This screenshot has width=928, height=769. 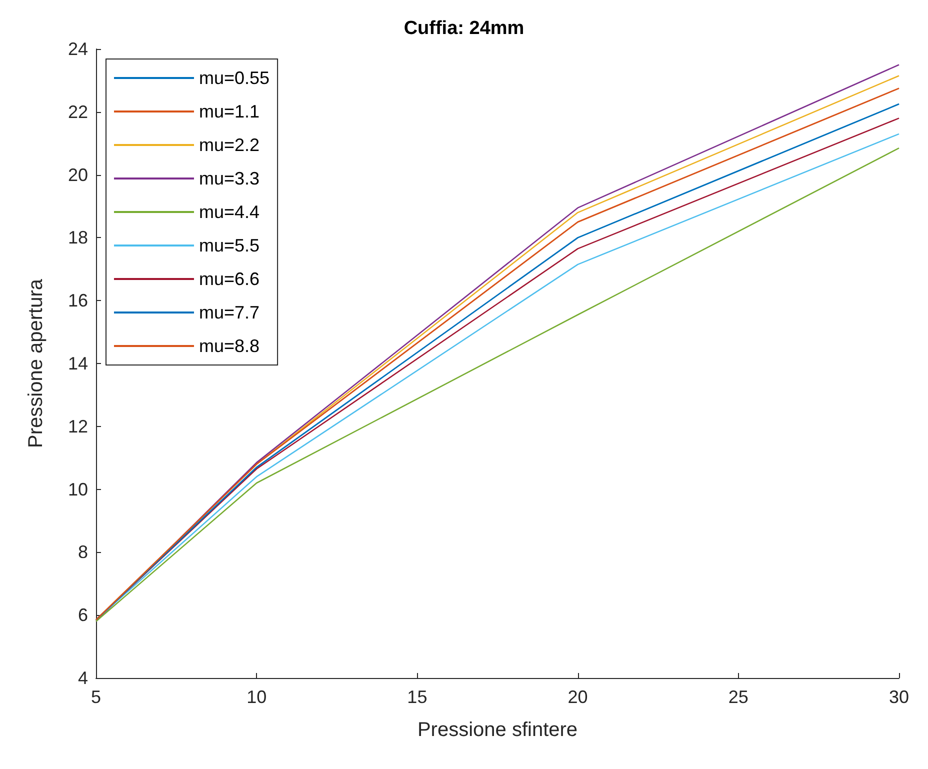 I want to click on x-tick-label: 25, so click(x=738, y=697).